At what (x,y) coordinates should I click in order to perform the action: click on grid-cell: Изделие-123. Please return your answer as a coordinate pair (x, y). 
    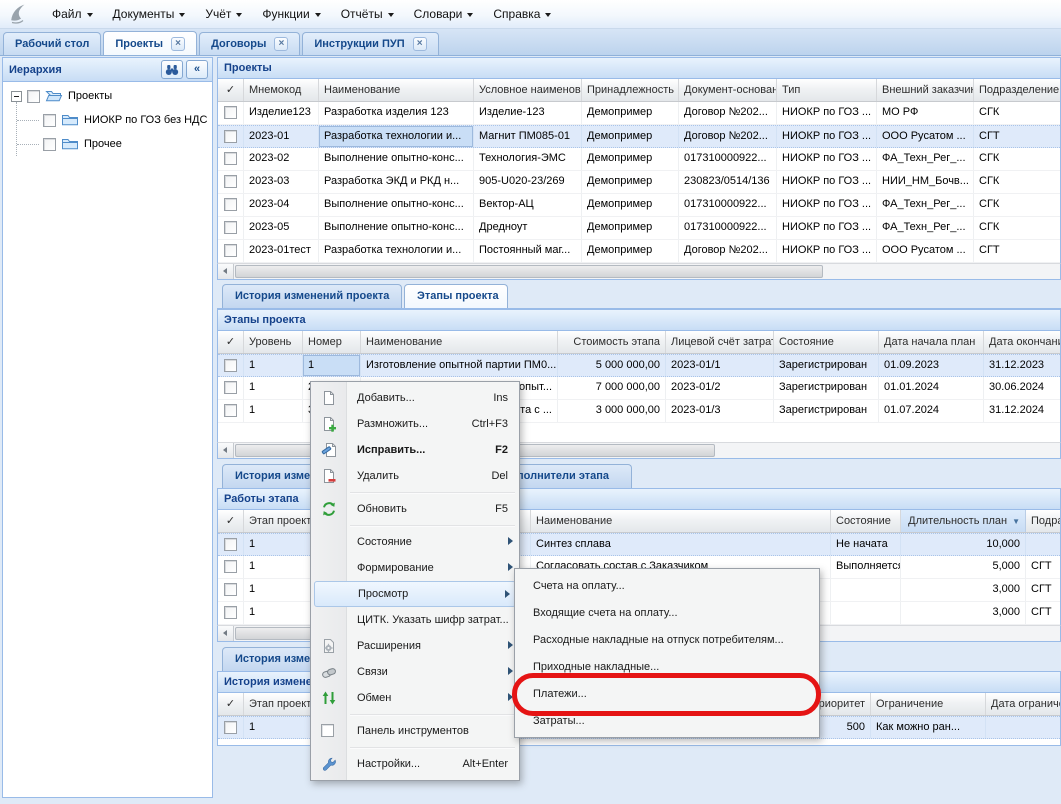
    Looking at the image, I should click on (528, 113).